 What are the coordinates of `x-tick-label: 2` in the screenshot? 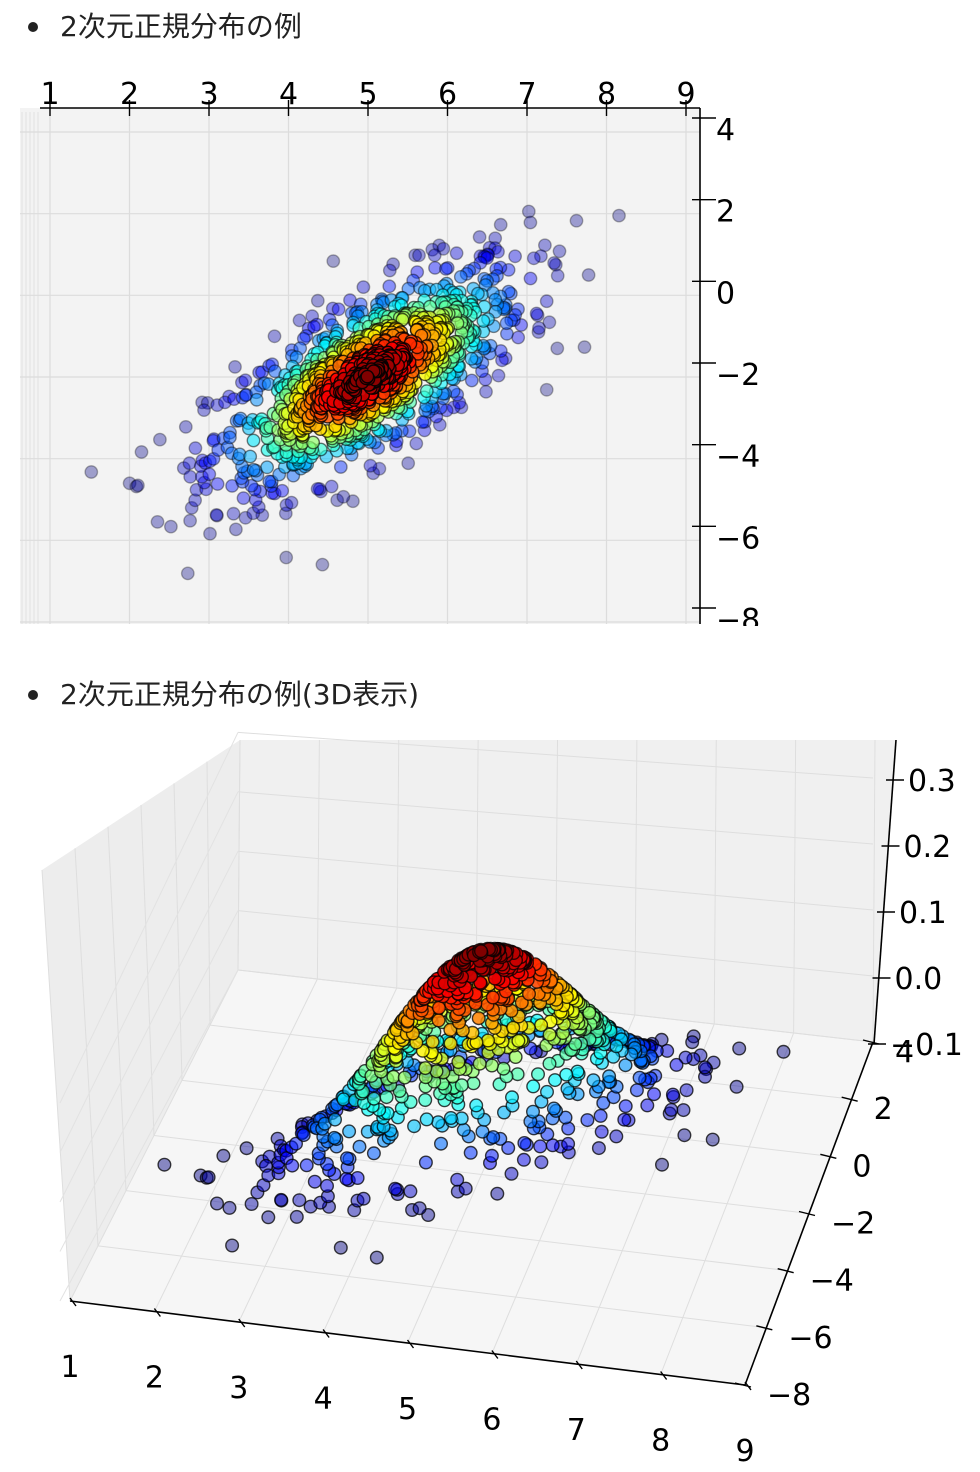 It's located at (129, 94).